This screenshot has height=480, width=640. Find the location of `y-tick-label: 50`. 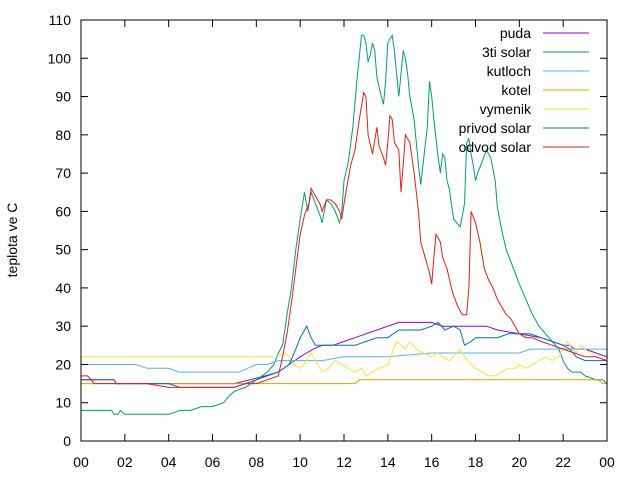

y-tick-label: 50 is located at coordinates (63, 250).